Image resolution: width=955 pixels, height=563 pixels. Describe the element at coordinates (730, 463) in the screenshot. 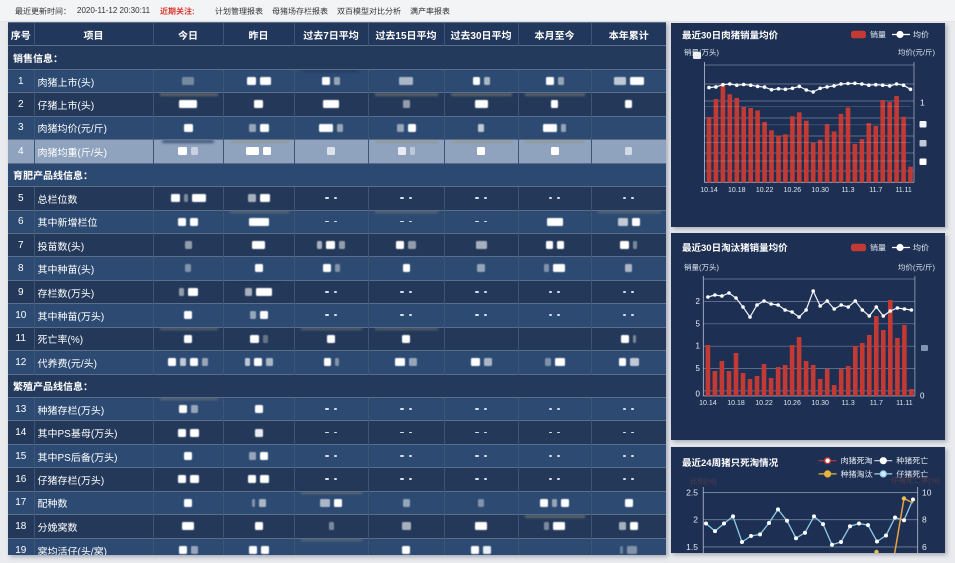

I see `svg-text: 最近24周猪只死淘情况` at that location.